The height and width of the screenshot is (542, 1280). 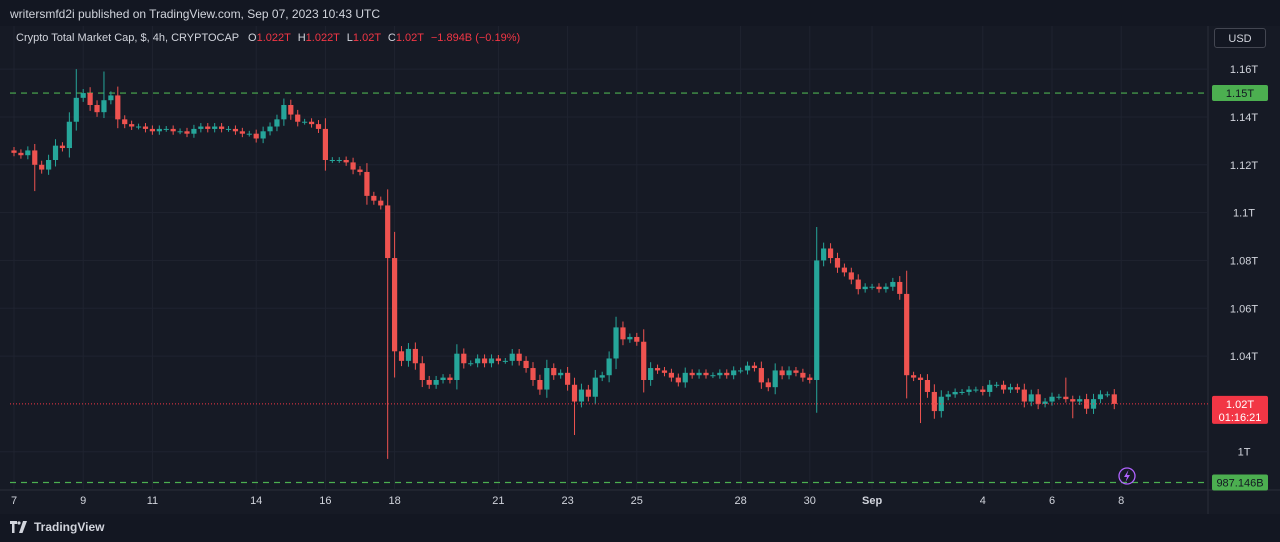 I want to click on x-tick-label: Sep, so click(x=872, y=501).